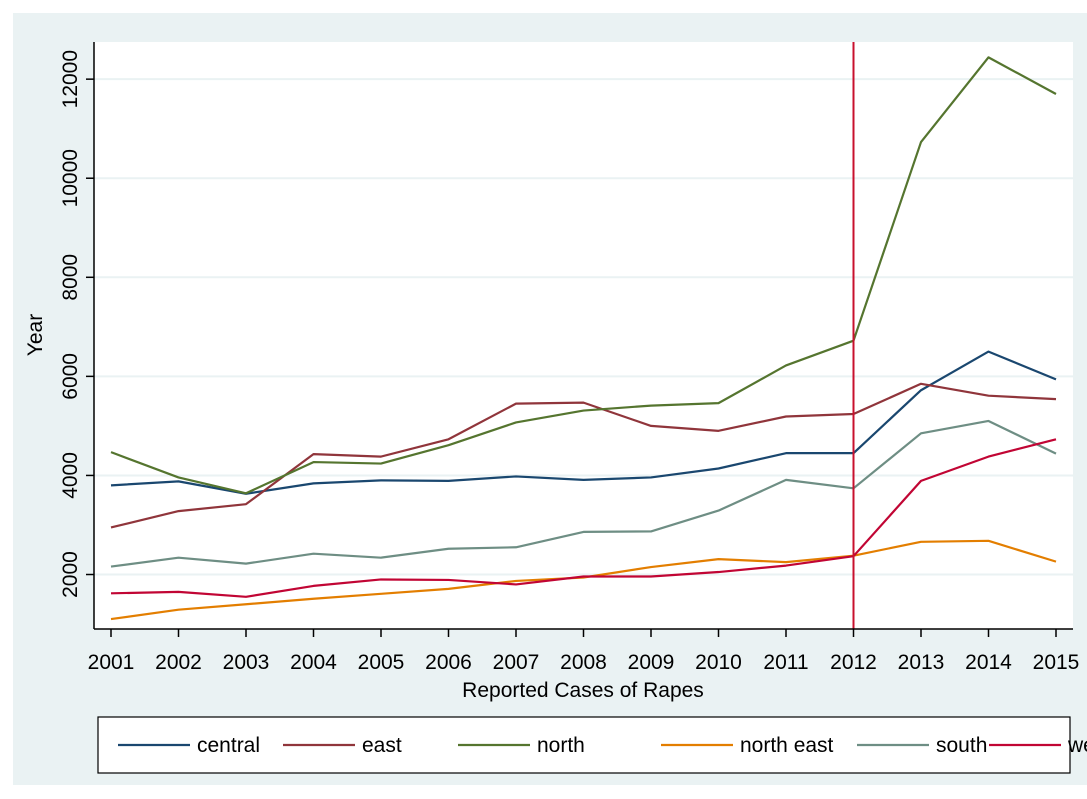  I want to click on x-axis-title: Reported Cases of Rapes, so click(583, 690).